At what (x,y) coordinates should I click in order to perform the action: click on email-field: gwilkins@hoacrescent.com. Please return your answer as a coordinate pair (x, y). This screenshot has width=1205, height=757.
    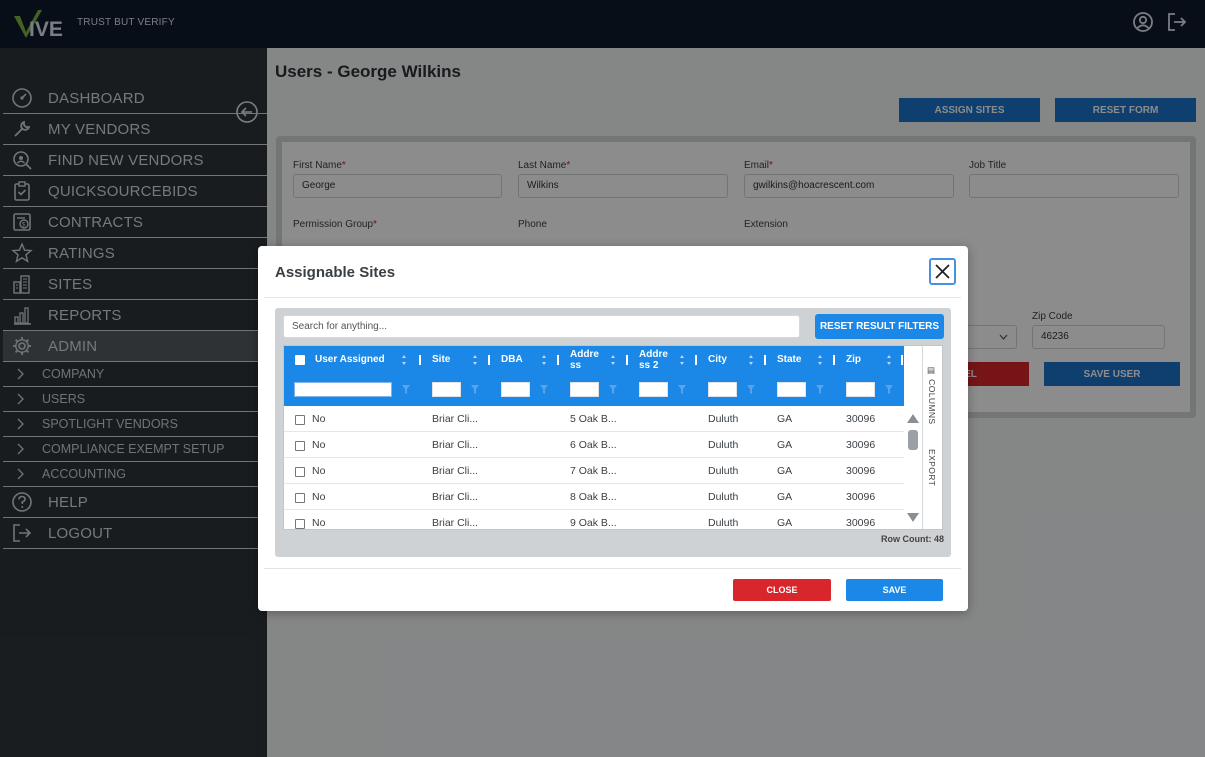
    Looking at the image, I should click on (849, 186).